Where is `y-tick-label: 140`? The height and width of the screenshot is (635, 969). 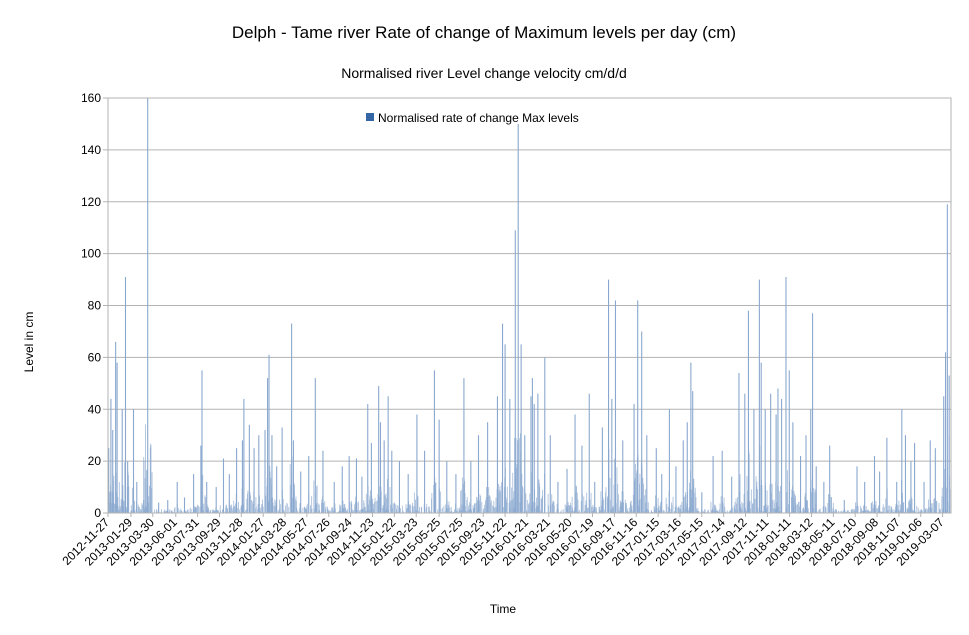 y-tick-label: 140 is located at coordinates (91, 150).